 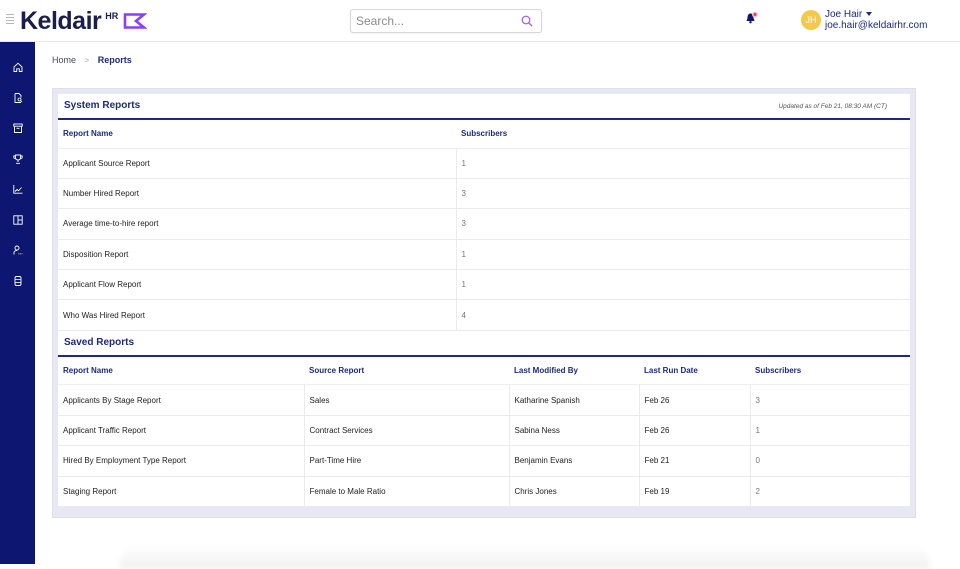 What do you see at coordinates (876, 19) in the screenshot?
I see `user-menu: Joe Hair joe.hair@keldairhr.com` at bounding box center [876, 19].